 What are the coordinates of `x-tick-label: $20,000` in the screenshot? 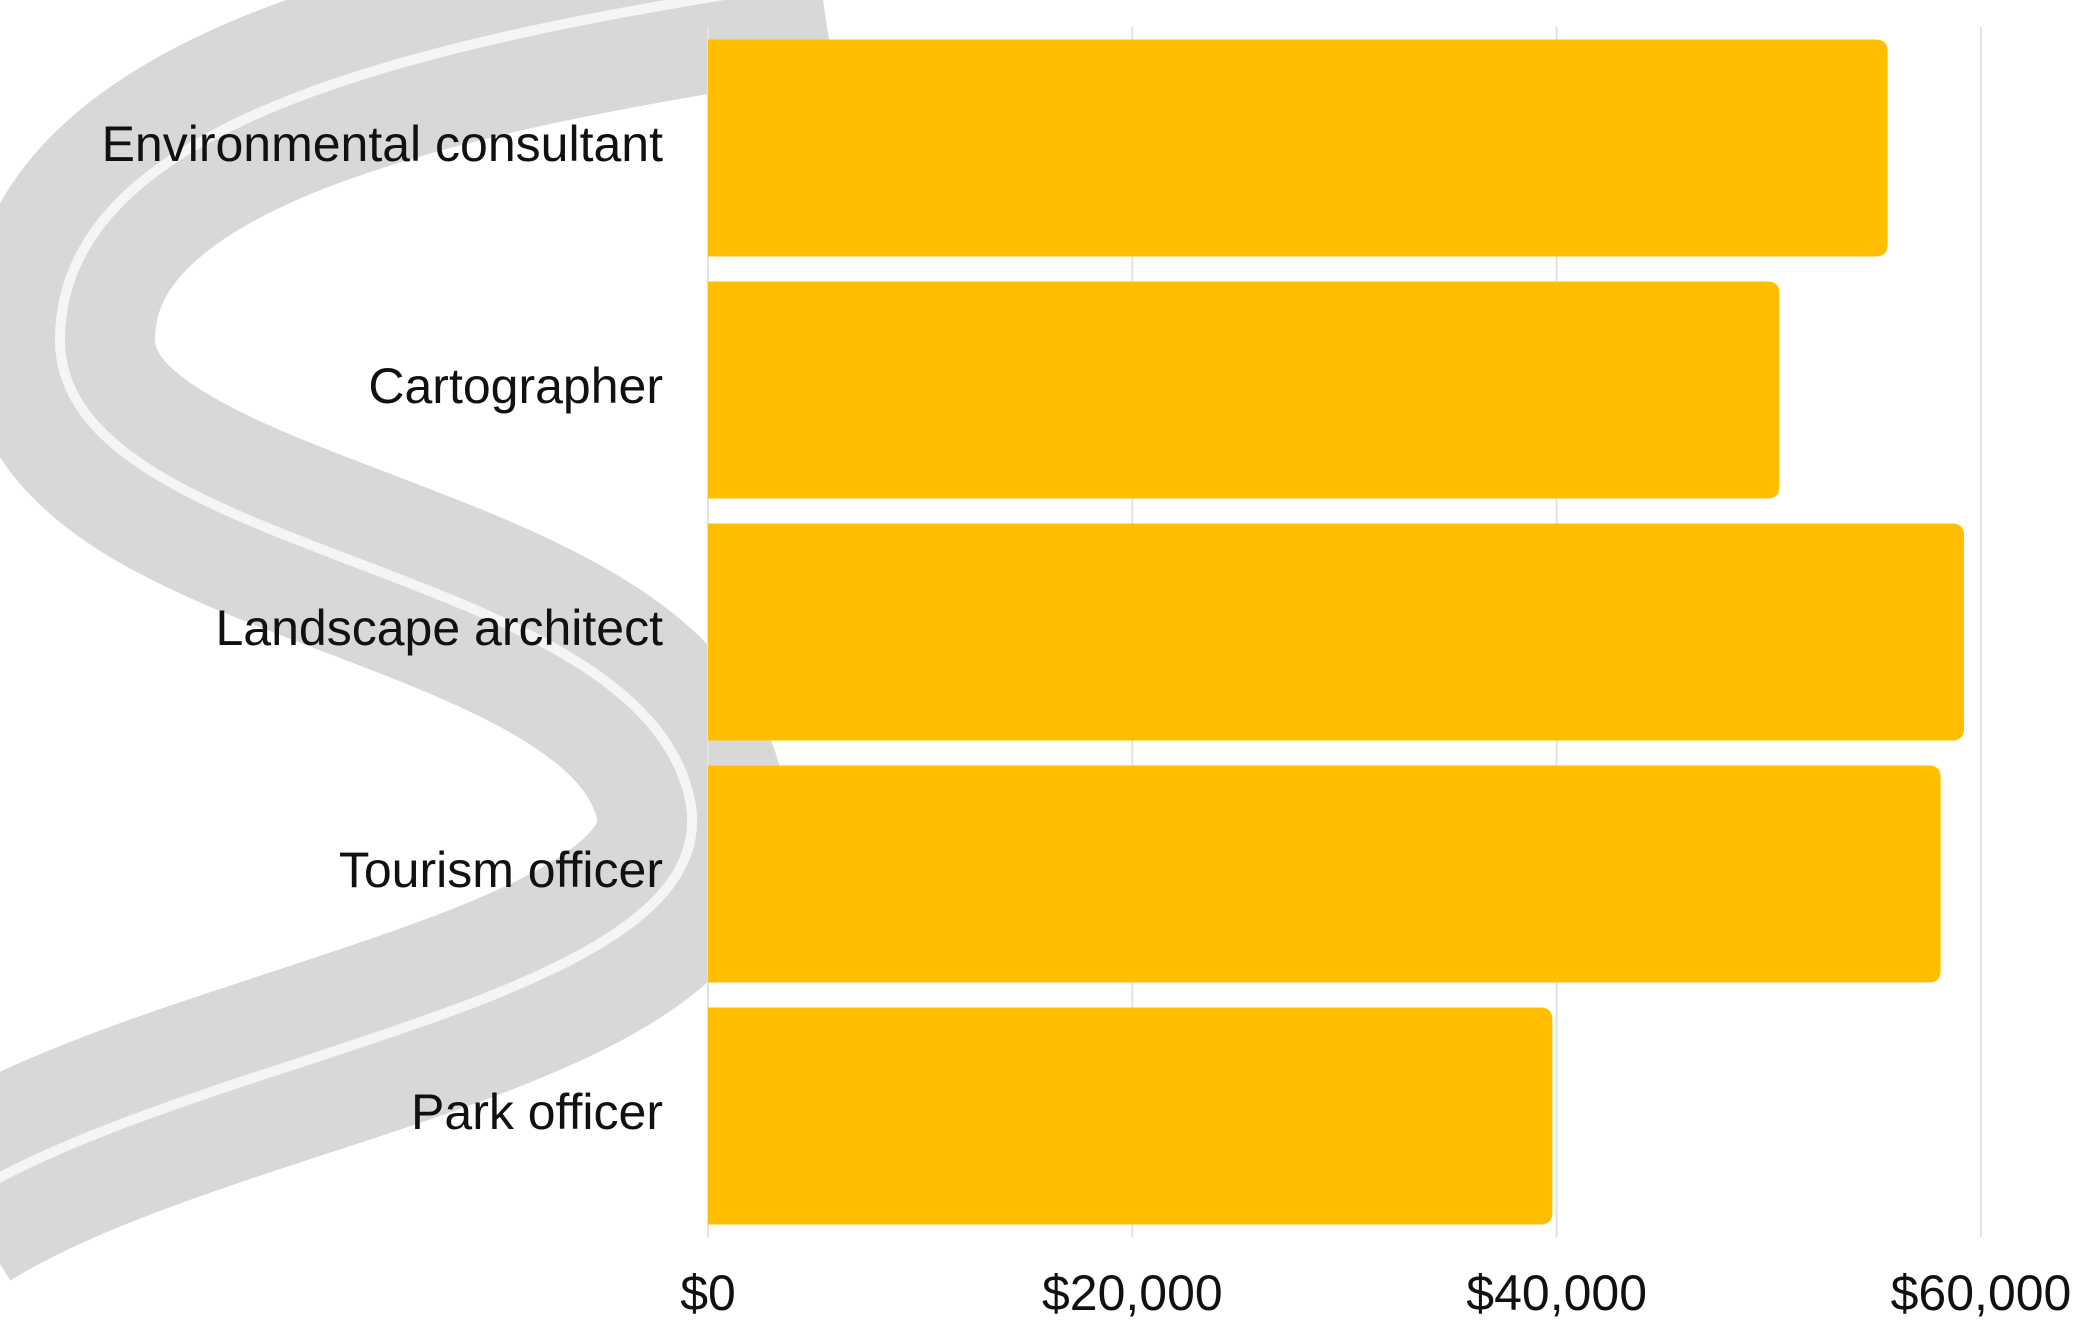 It's located at (1132, 1293).